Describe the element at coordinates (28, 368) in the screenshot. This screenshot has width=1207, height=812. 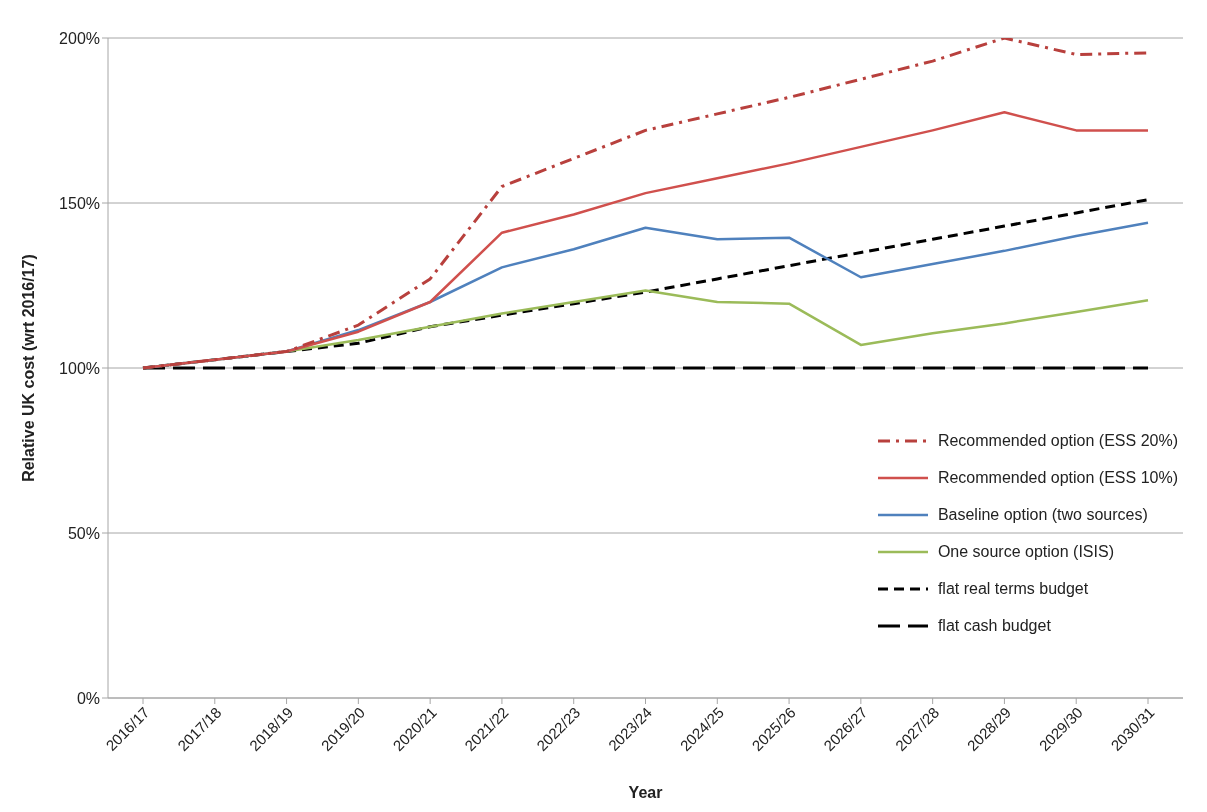
I see `y-axis-title: Relative UK cost (wrt 2016/17)` at that location.